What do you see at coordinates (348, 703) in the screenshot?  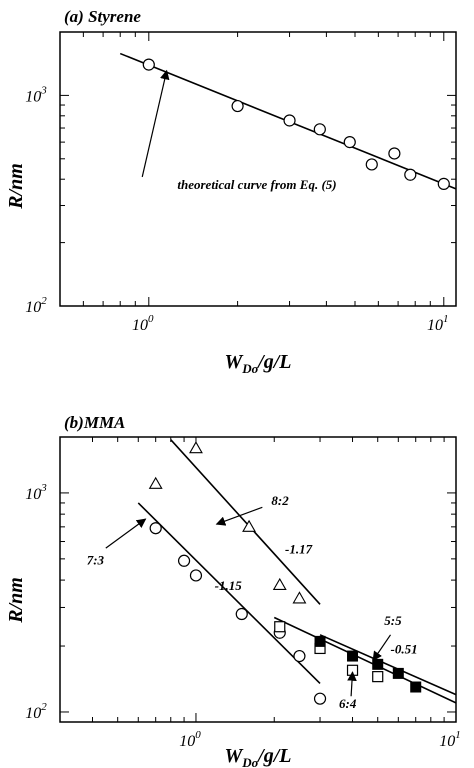 I see `annotation-label: 6:4` at bounding box center [348, 703].